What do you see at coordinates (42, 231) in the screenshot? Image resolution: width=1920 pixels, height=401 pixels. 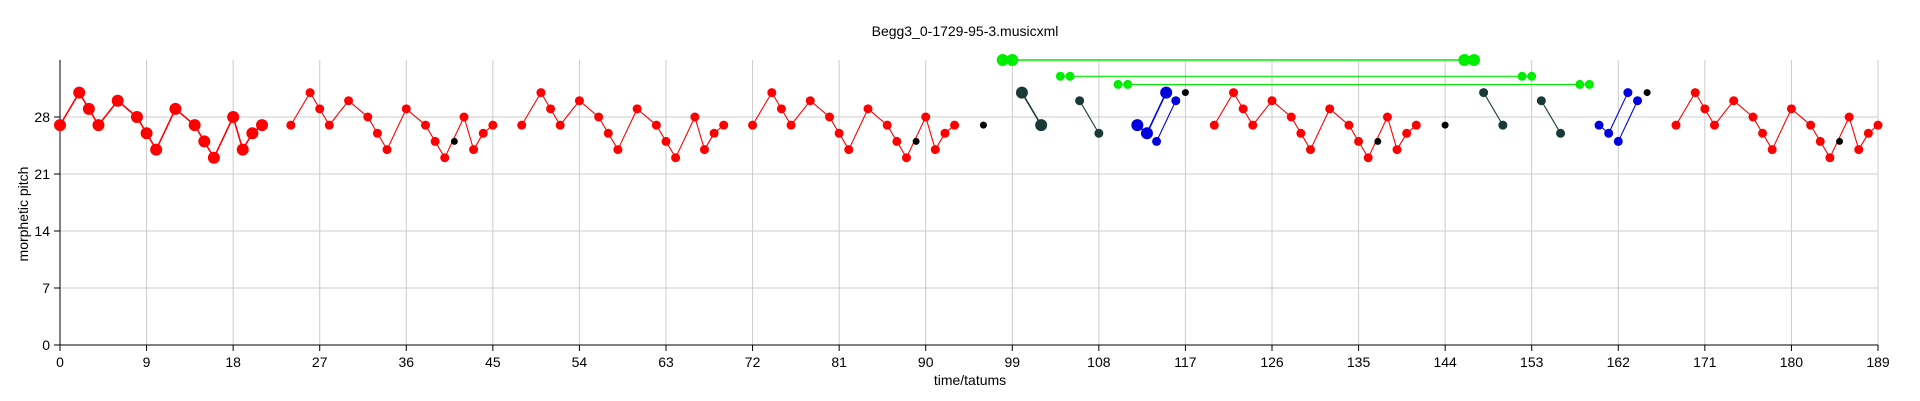 I see `y-tick-label: 14` at bounding box center [42, 231].